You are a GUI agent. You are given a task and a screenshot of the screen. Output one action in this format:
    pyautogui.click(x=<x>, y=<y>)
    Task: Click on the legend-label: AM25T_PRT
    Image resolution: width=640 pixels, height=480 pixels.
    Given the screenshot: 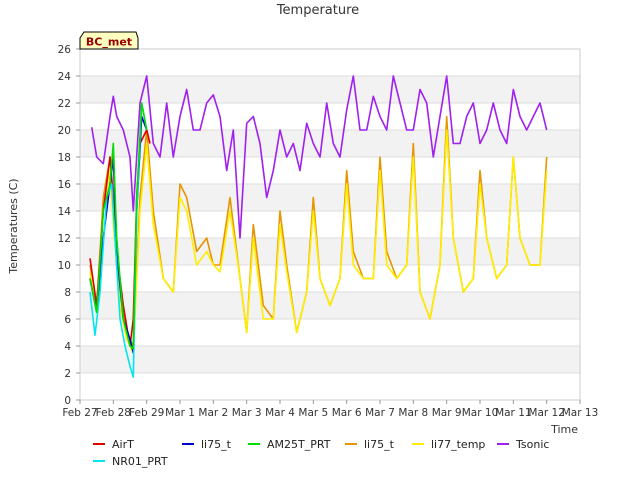 What is the action you would take?
    pyautogui.click(x=299, y=444)
    